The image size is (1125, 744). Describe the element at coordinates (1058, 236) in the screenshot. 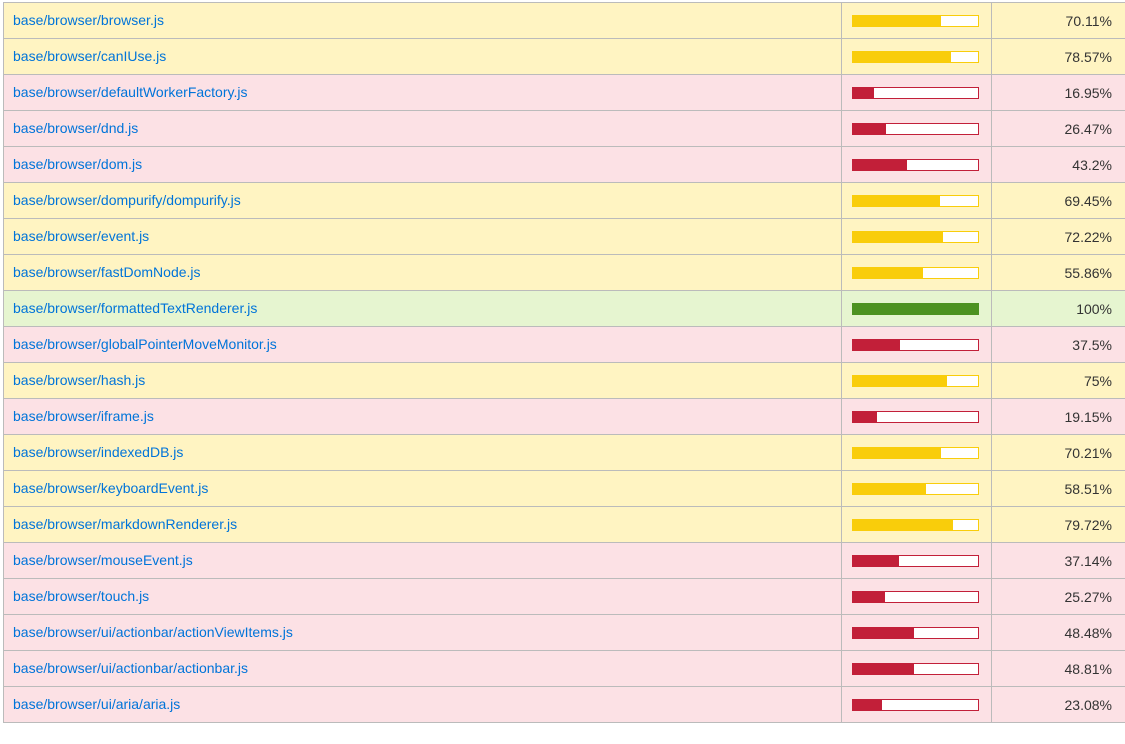

I see `coverage-percent: 72.22%` at that location.